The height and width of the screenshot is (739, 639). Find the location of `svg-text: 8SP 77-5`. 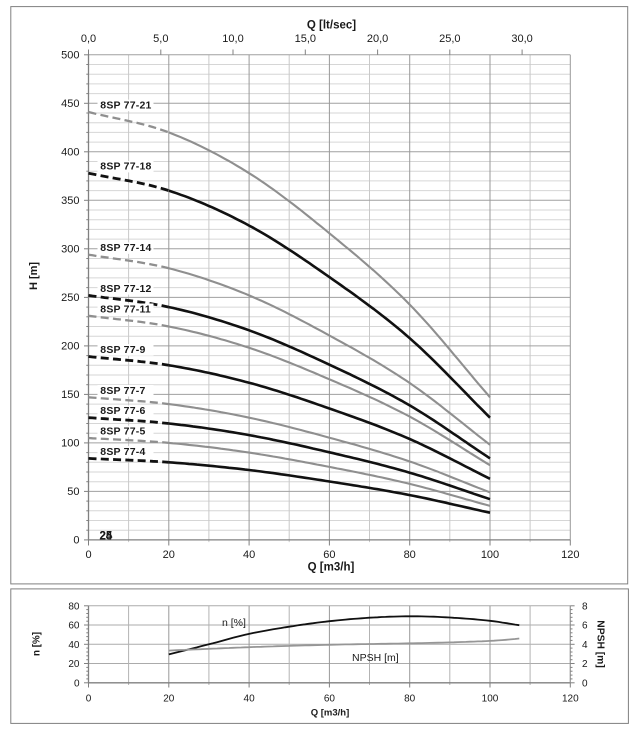

svg-text: 8SP 77-5 is located at coordinates (122, 432).